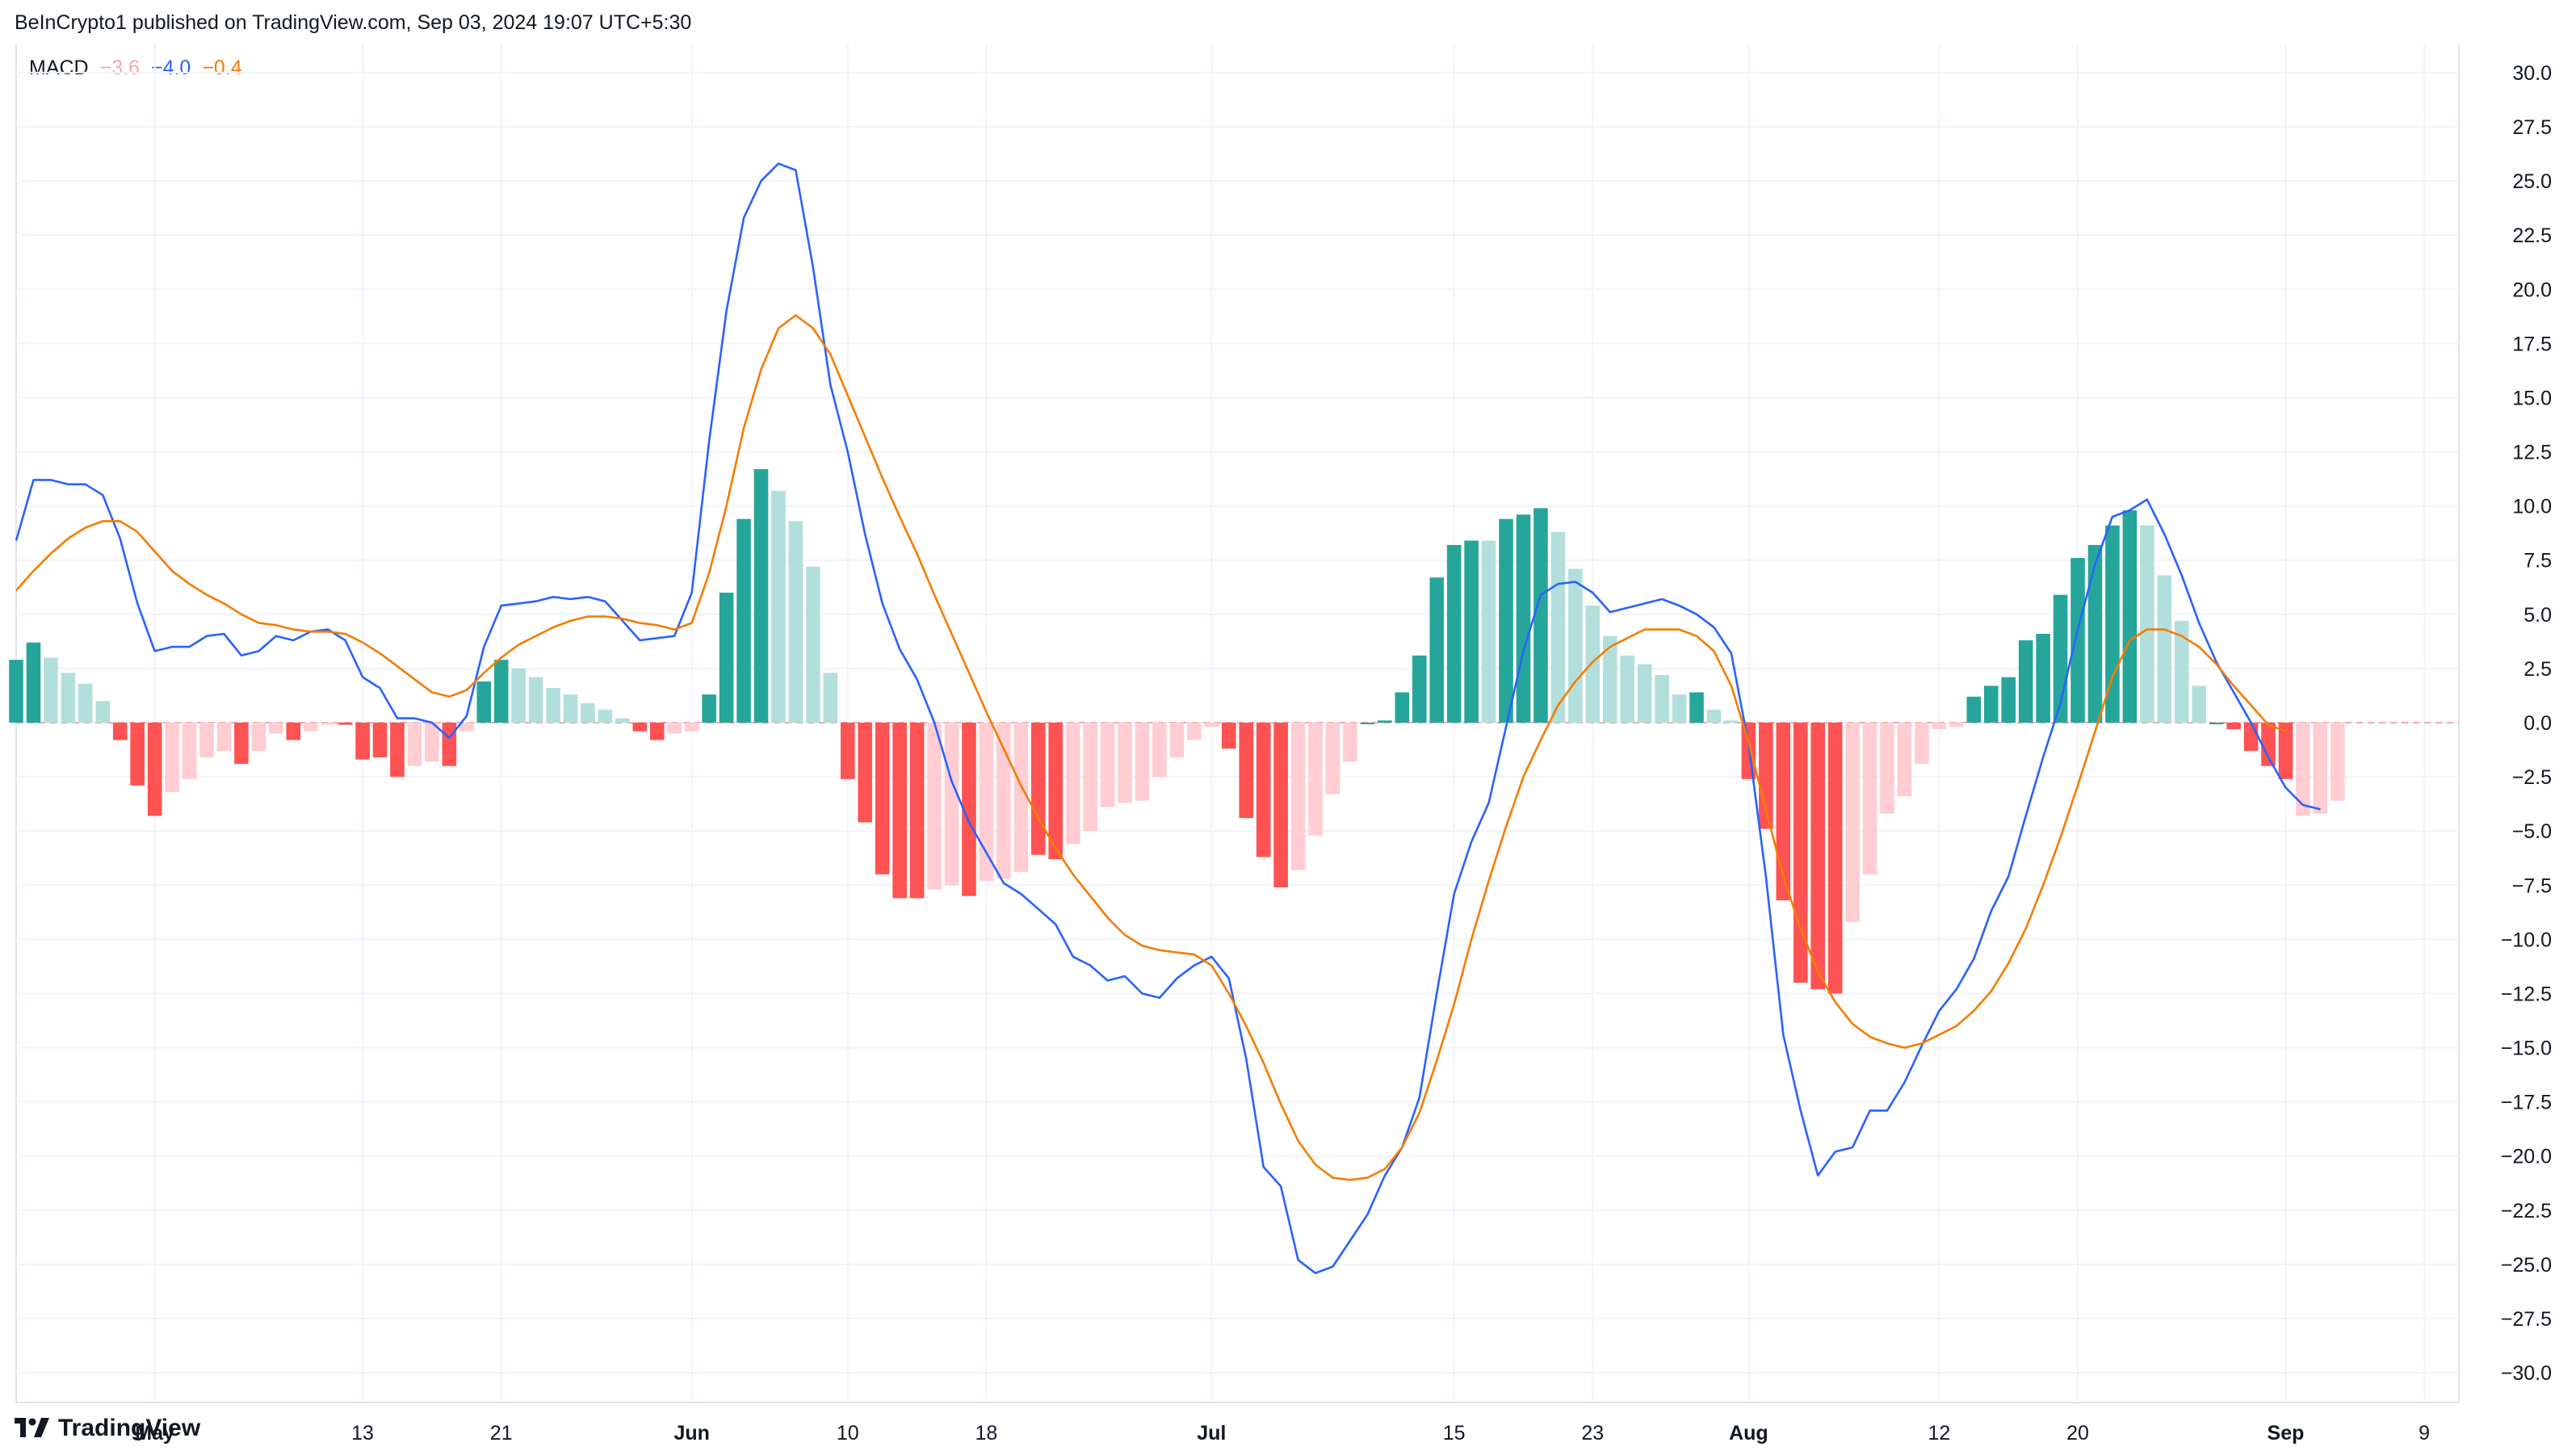 The height and width of the screenshot is (1455, 2576). Describe the element at coordinates (2526, 1157) in the screenshot. I see `y-tick-label: −20.0` at that location.